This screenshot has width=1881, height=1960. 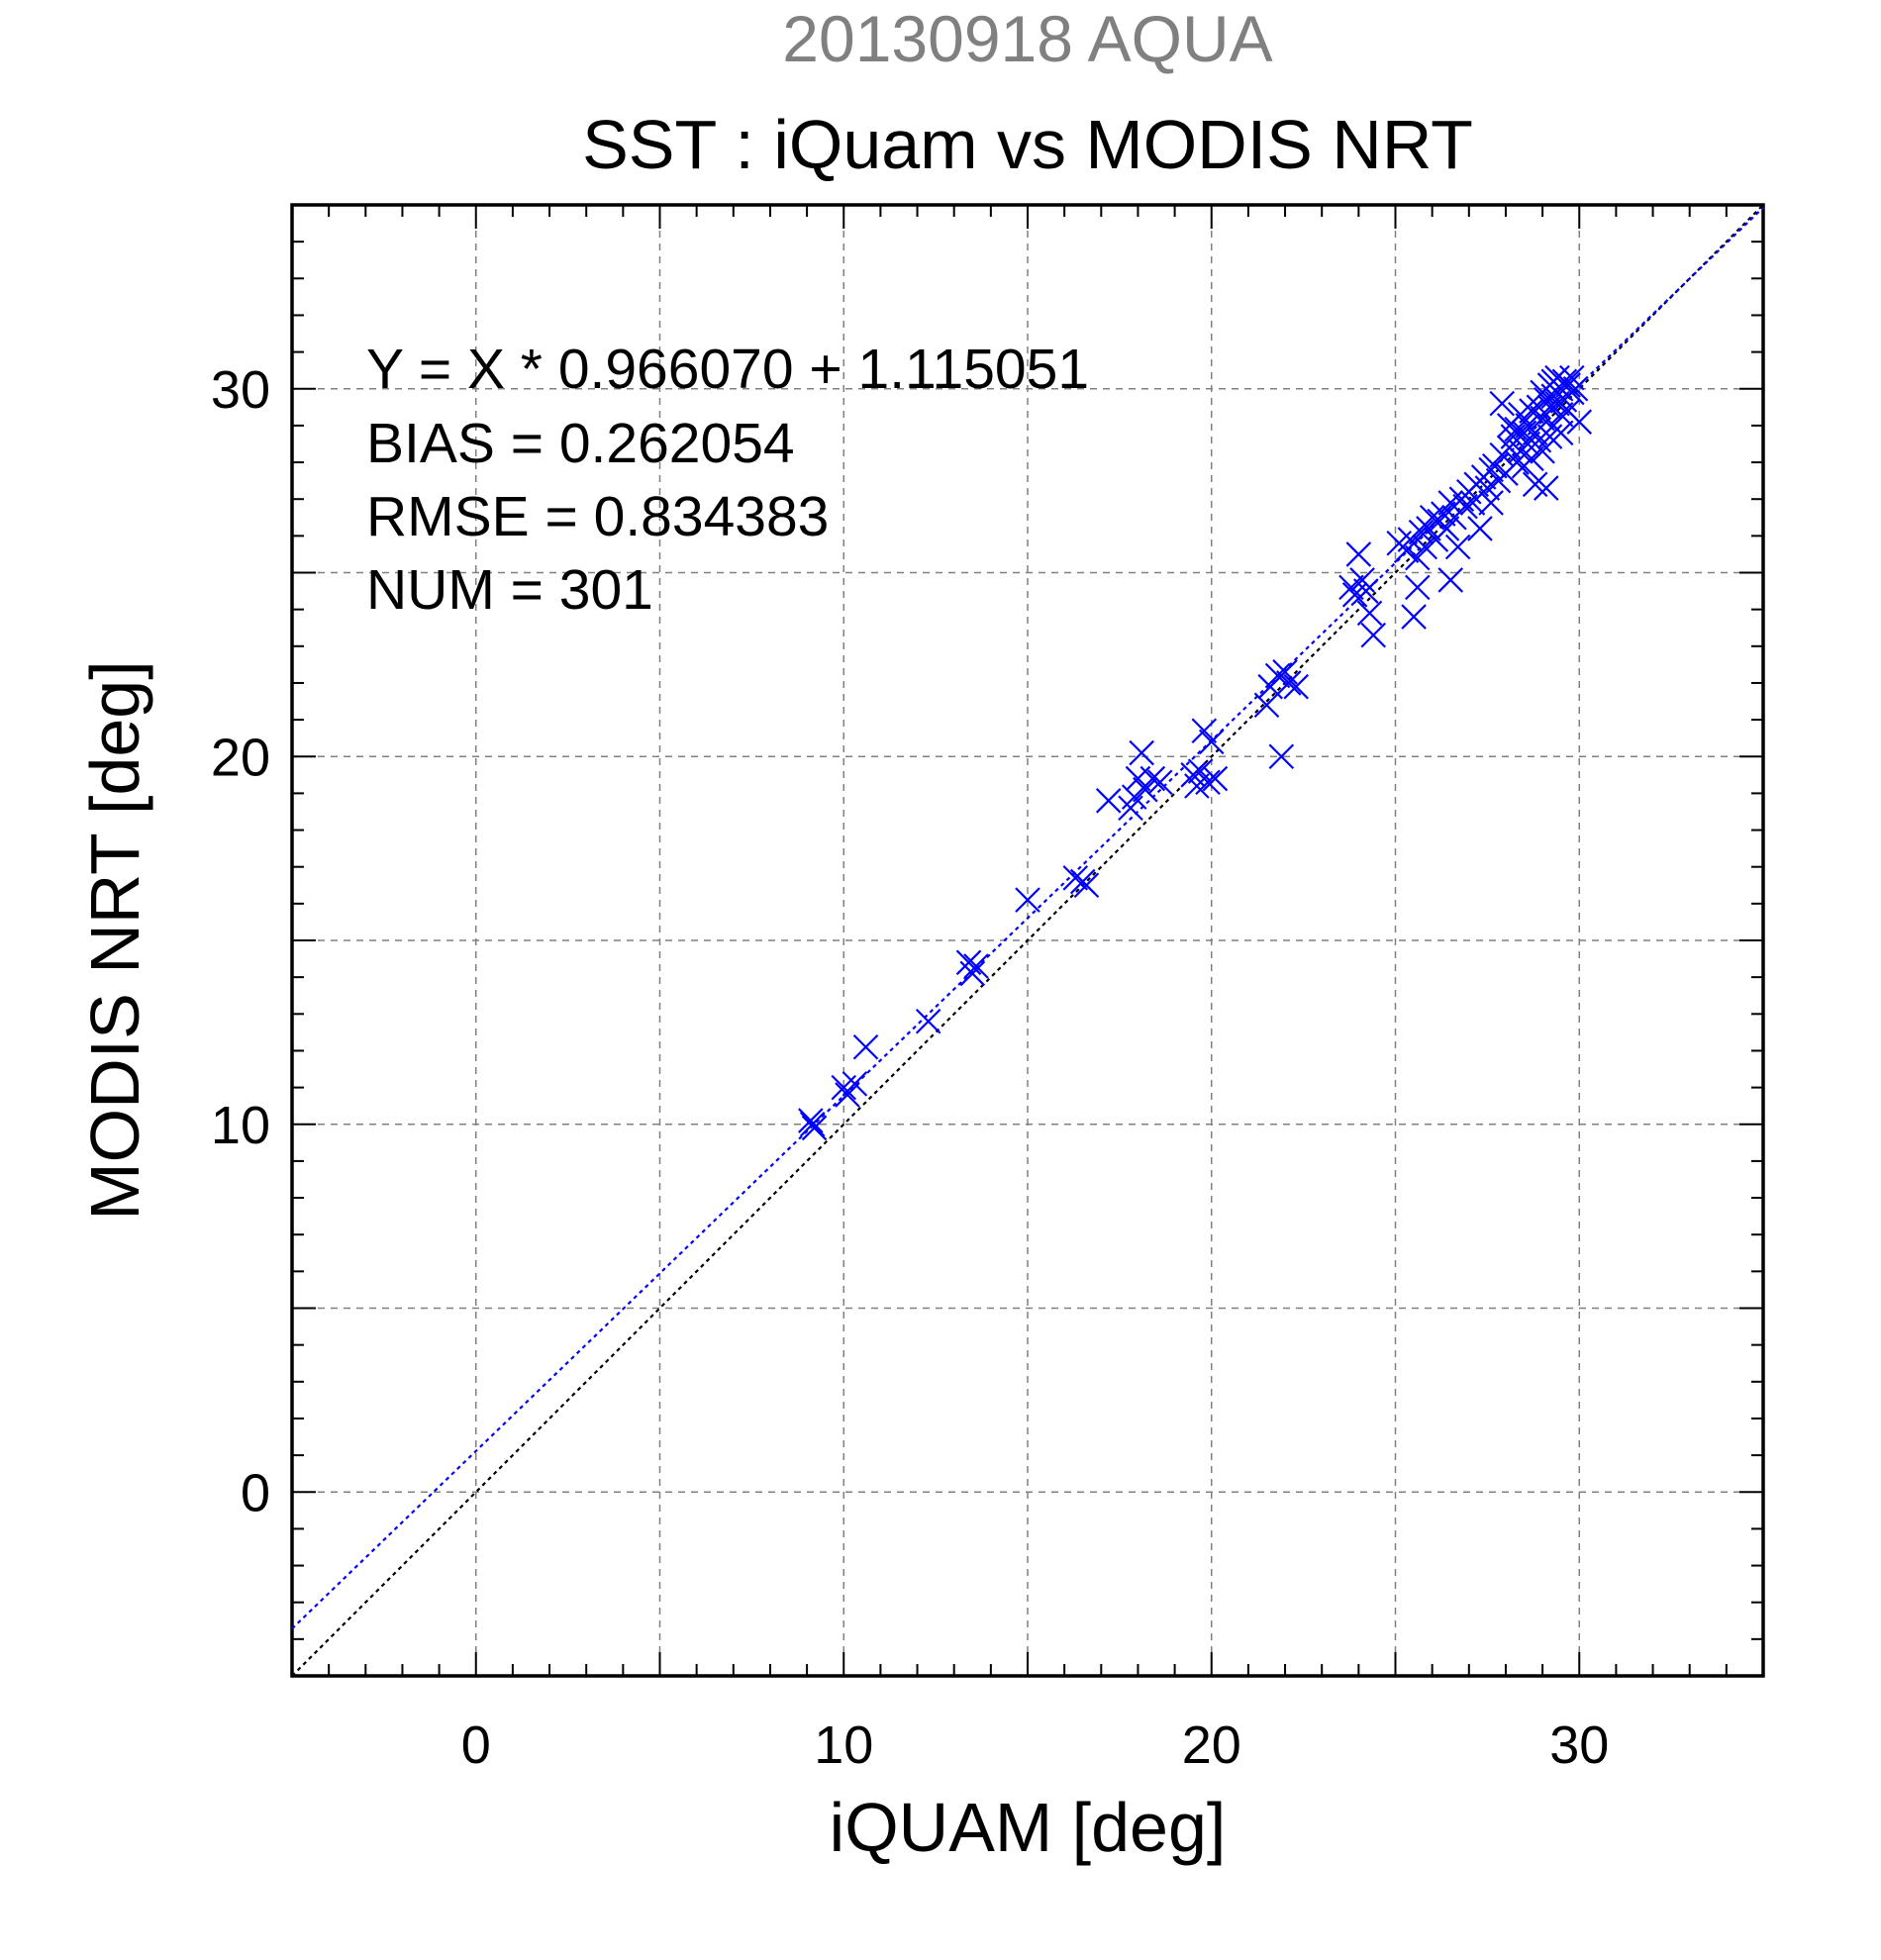 What do you see at coordinates (1028, 1827) in the screenshot?
I see `x-axis-label: iQUAM [deg]` at bounding box center [1028, 1827].